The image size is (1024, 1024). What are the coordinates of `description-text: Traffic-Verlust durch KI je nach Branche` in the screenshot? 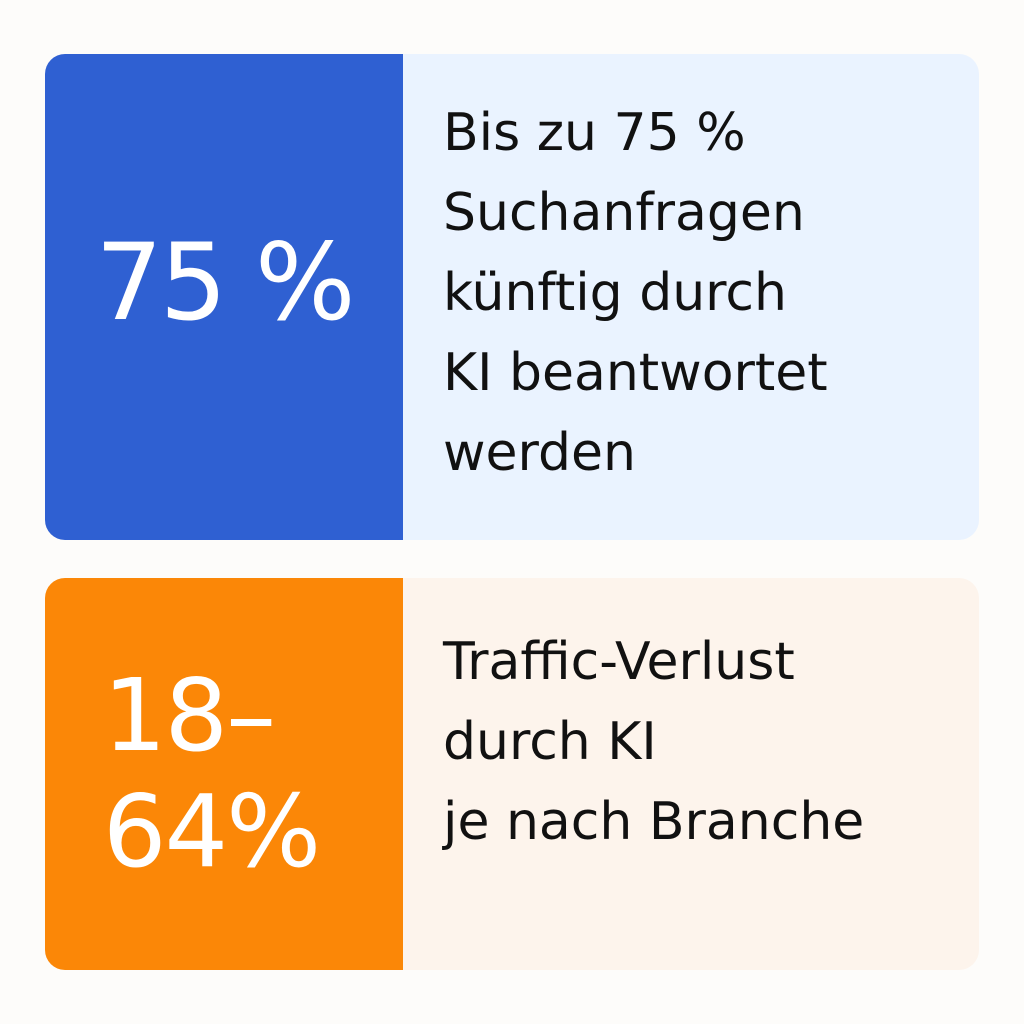 It's located at (653, 742).